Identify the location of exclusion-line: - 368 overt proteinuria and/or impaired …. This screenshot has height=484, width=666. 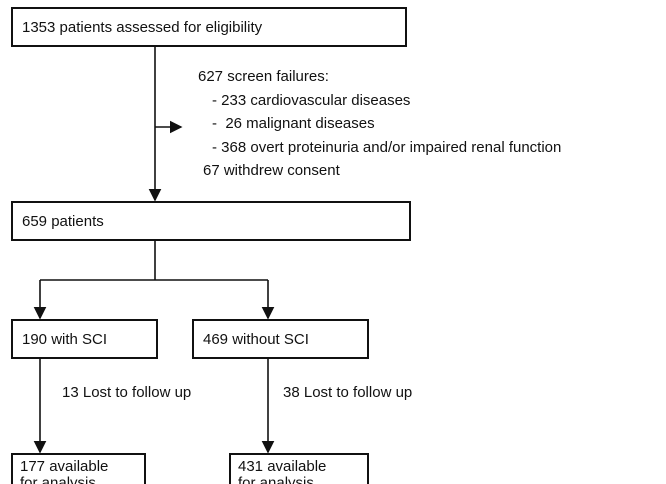
(386, 147).